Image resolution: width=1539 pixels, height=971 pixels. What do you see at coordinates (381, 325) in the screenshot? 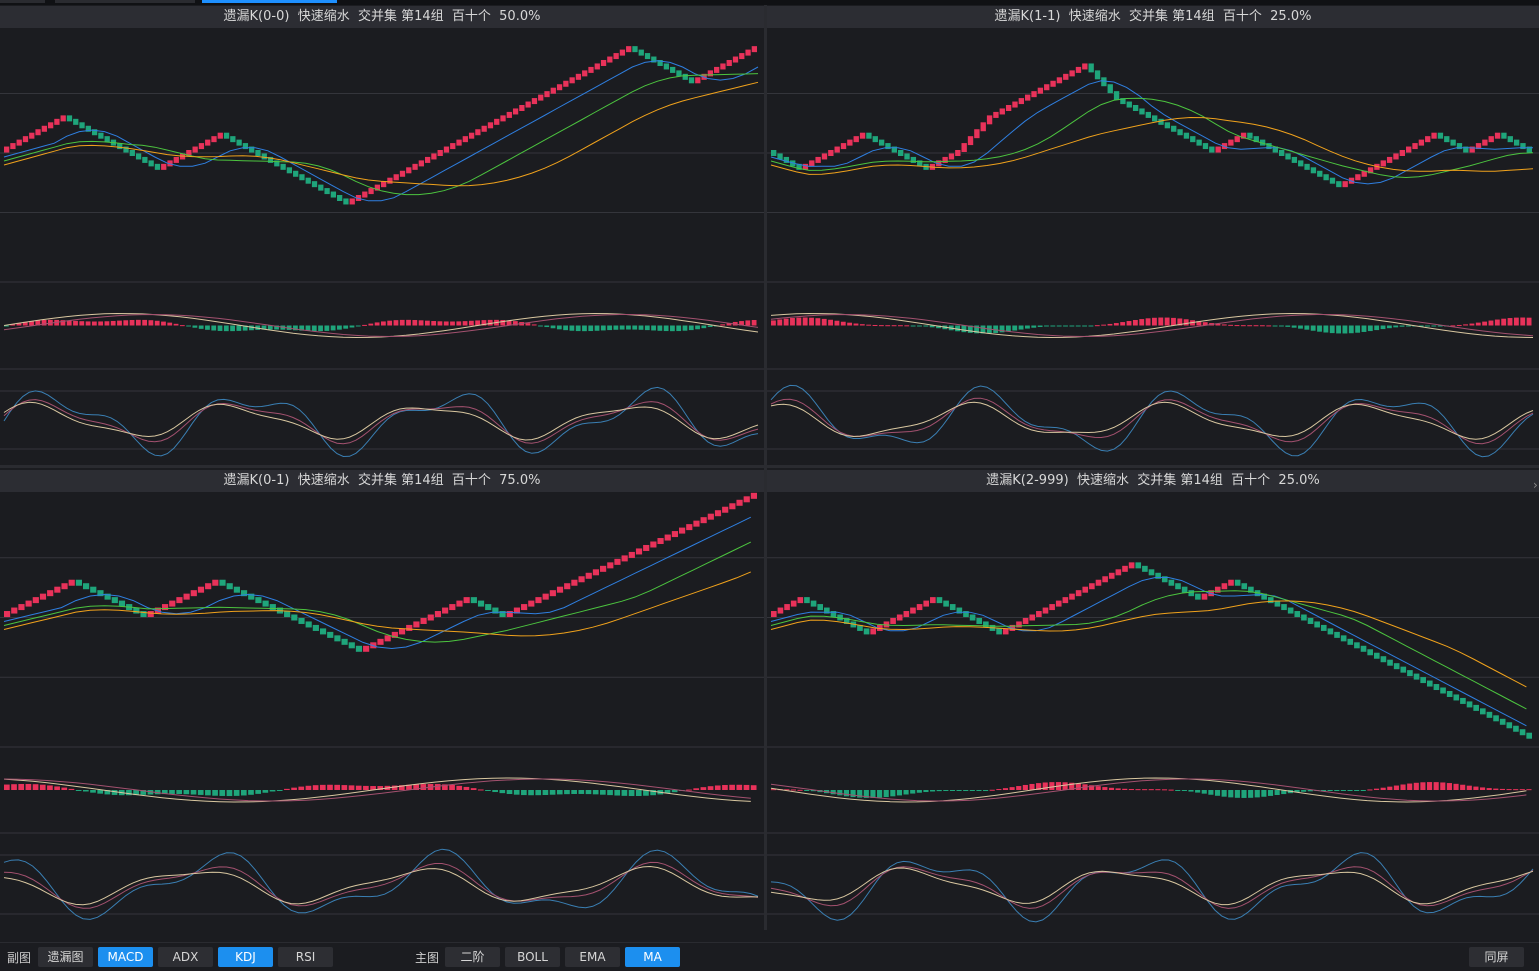
I see `macd-dea-line` at bounding box center [381, 325].